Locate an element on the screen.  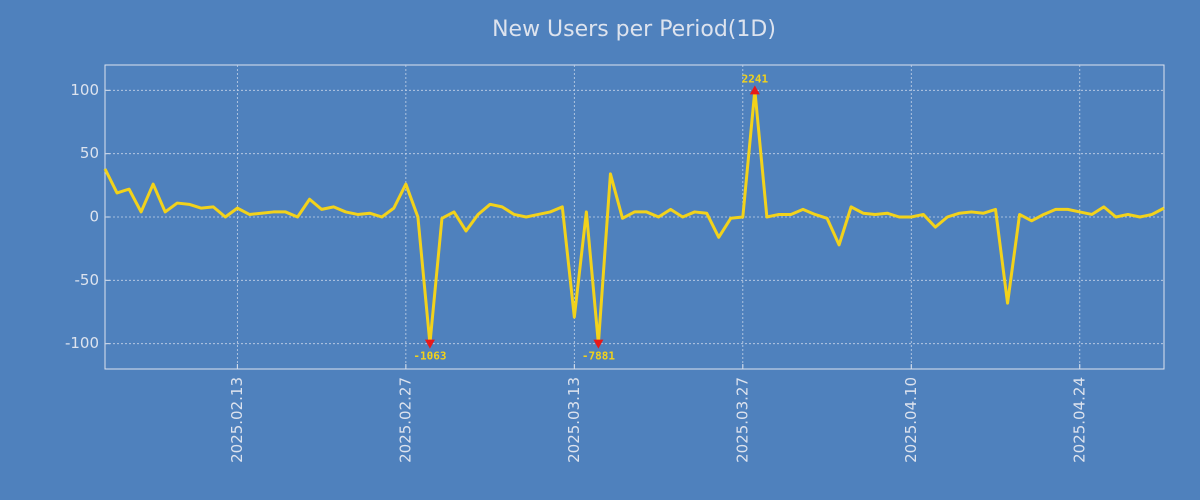
y-tick-label: -100 is located at coordinates (82, 343).